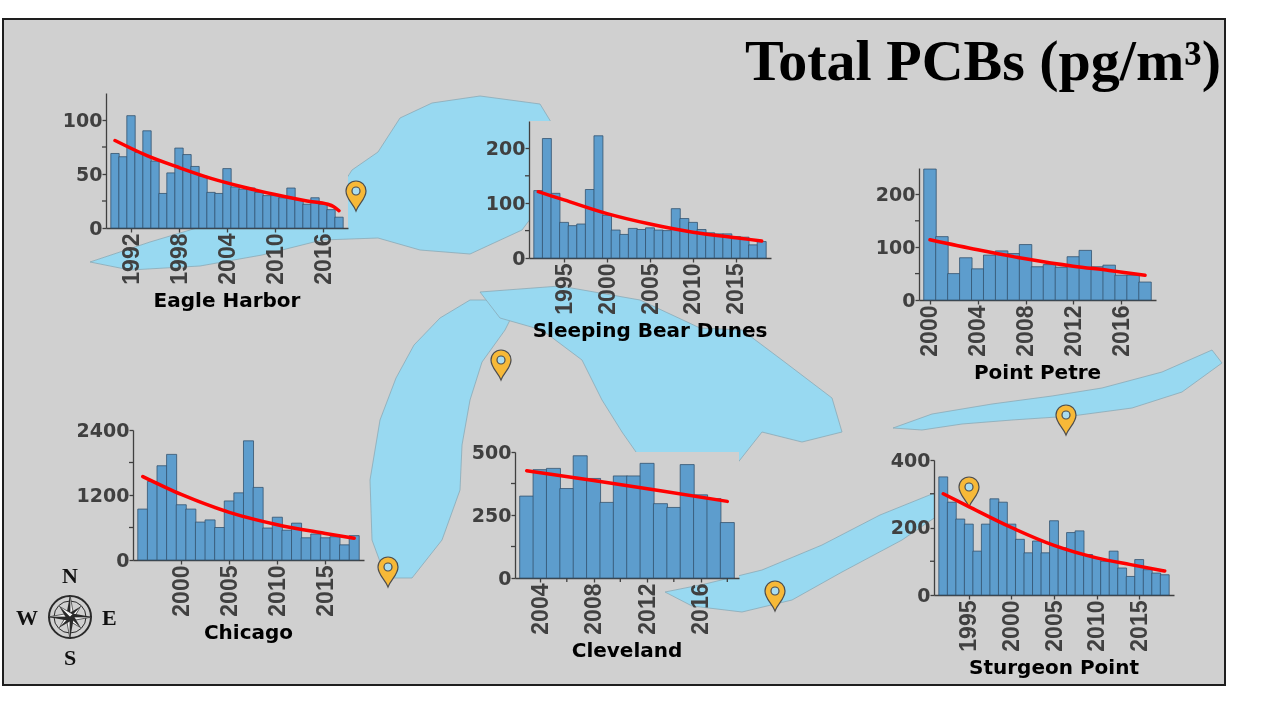  Describe the element at coordinates (910, 459) in the screenshot. I see `y-tick-label: 400` at that location.